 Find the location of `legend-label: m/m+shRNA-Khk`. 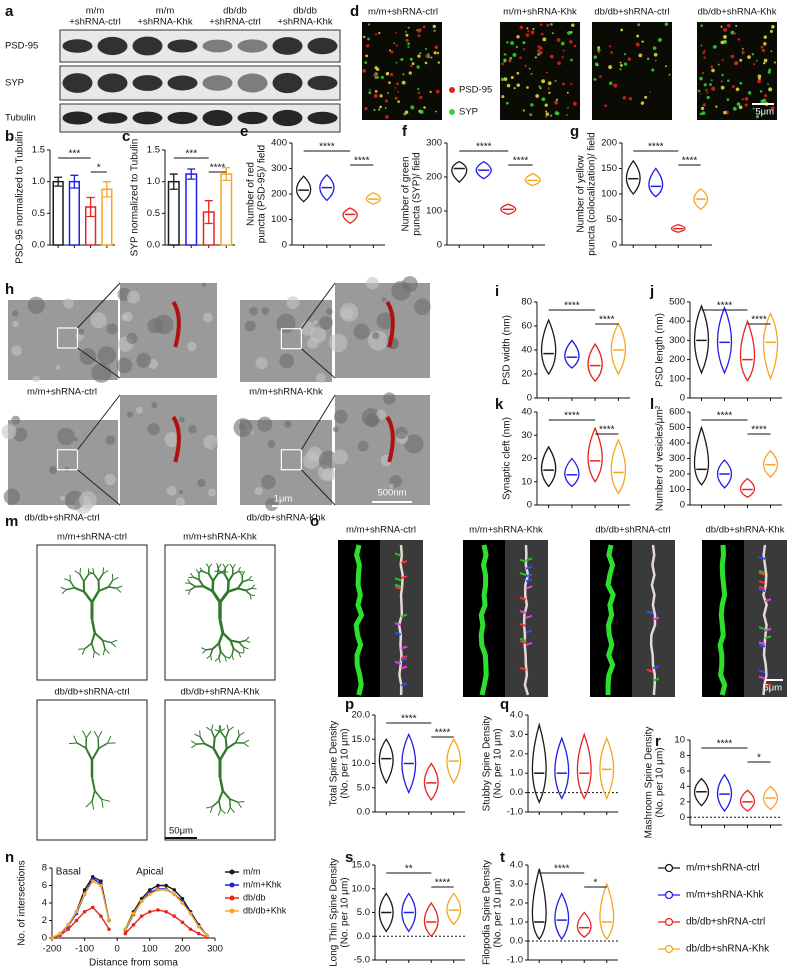

legend-label: m/m+shRNA-Khk is located at coordinates (725, 895).